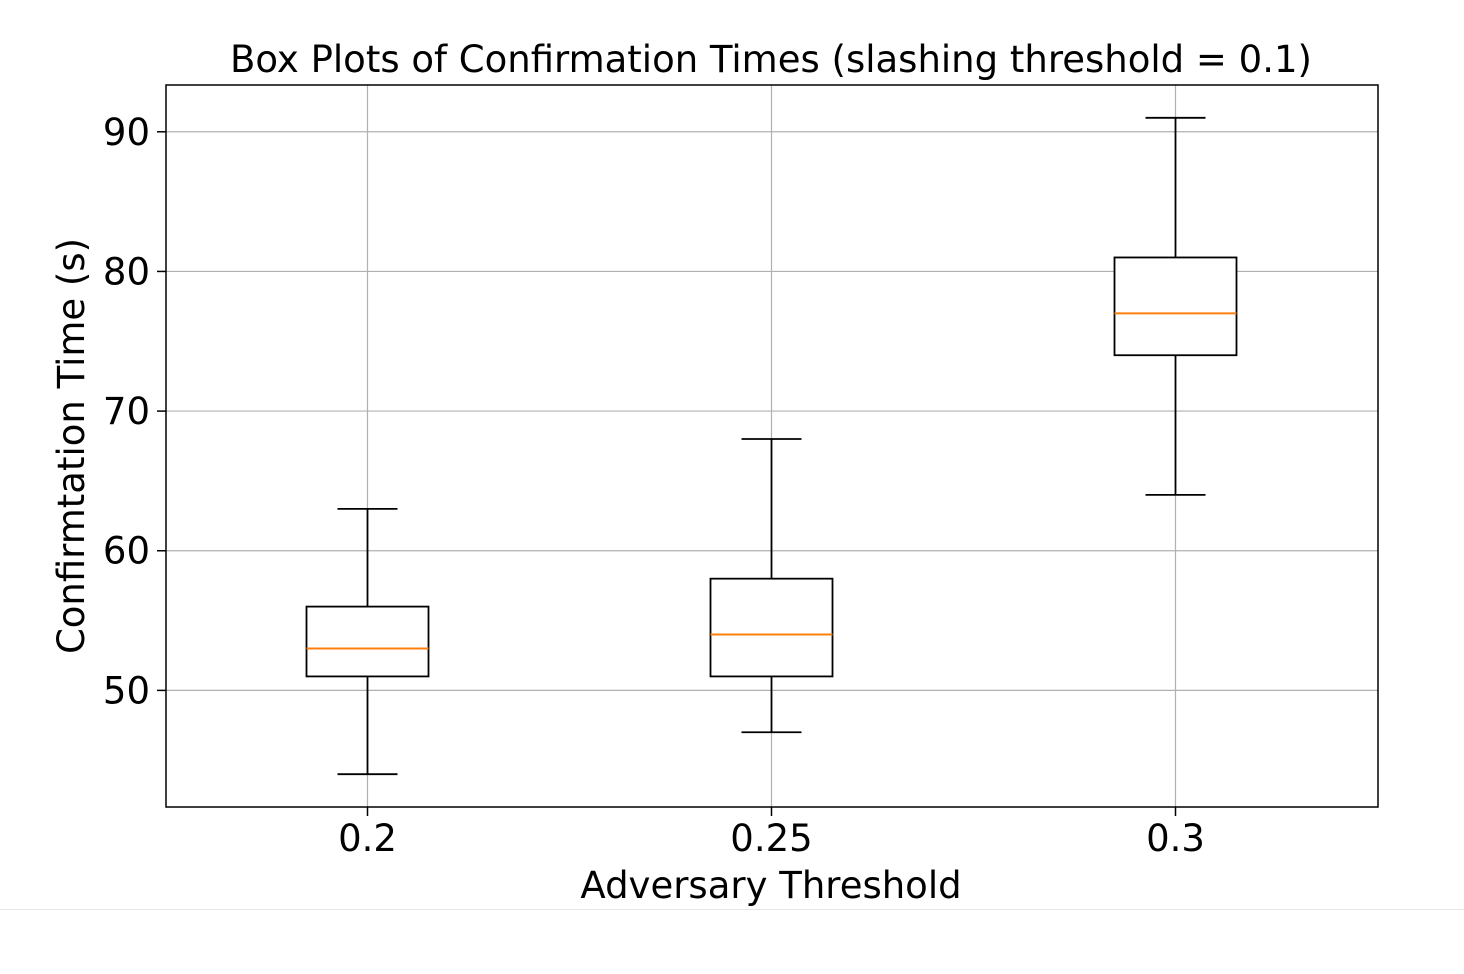 The height and width of the screenshot is (974, 1464). I want to click on x-tick-label: 0.2, so click(367, 838).